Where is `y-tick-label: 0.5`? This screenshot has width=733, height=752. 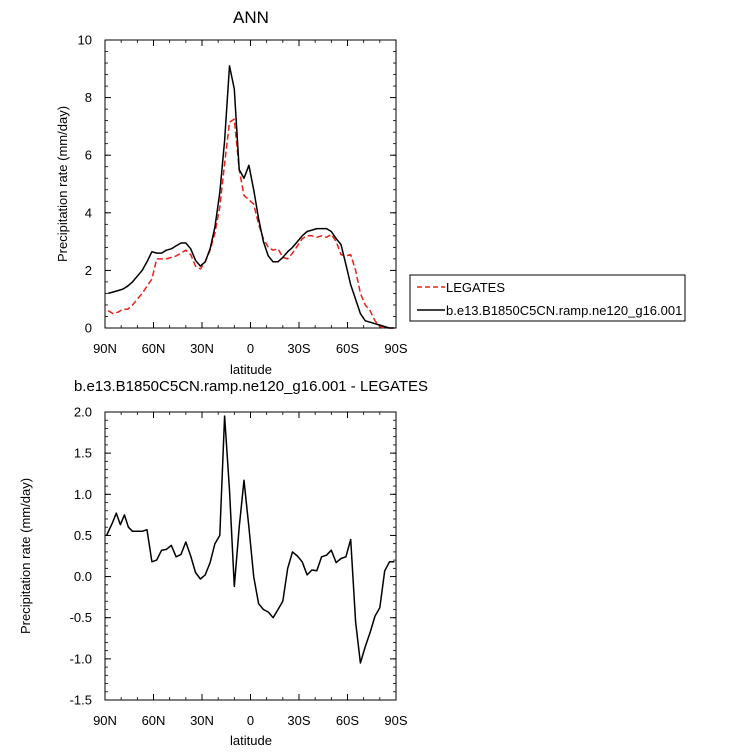
y-tick-label: 0.5 is located at coordinates (83, 535).